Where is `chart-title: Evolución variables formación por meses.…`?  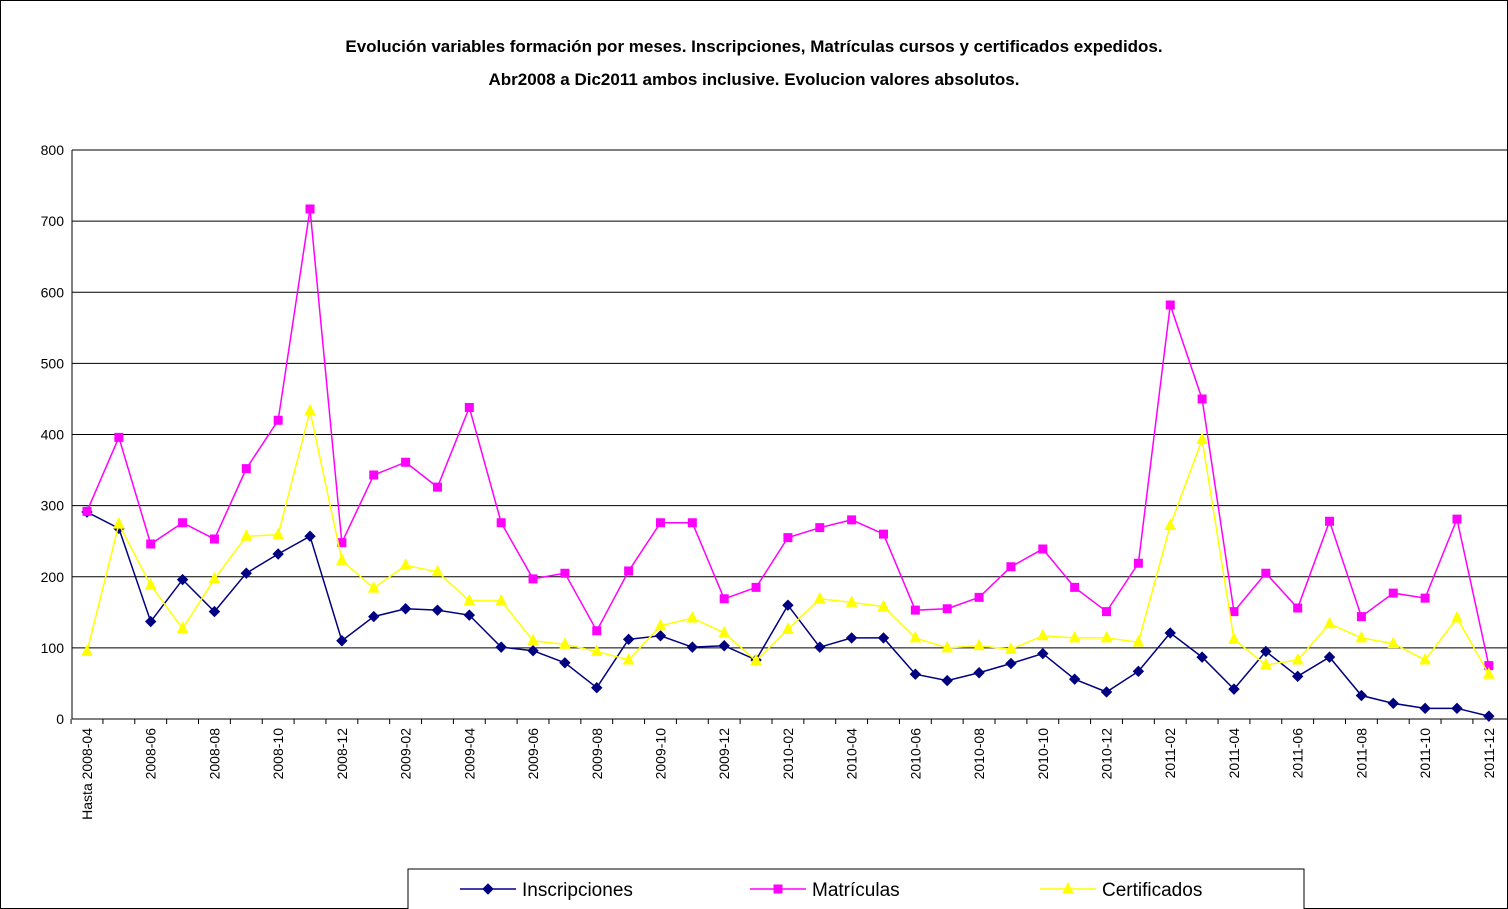
chart-title: Evolución variables formación por meses.… is located at coordinates (753, 46).